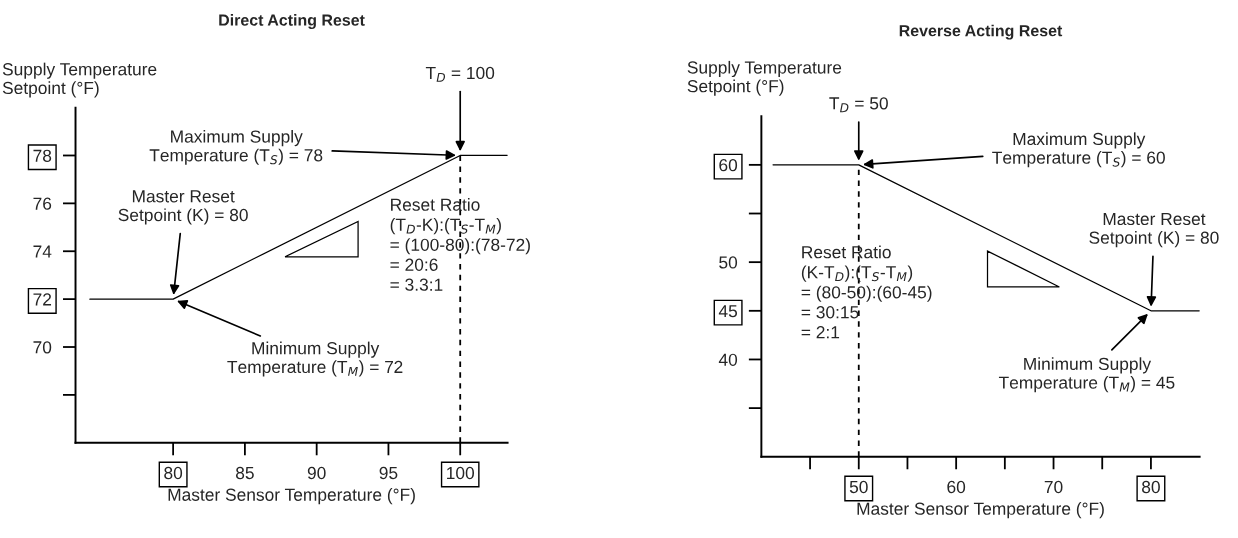 This screenshot has height=538, width=1238. Describe the element at coordinates (1078, 150) in the screenshot. I see `annotation: Maximum Supply Temperature (T$_{S}$) = 60` at that location.